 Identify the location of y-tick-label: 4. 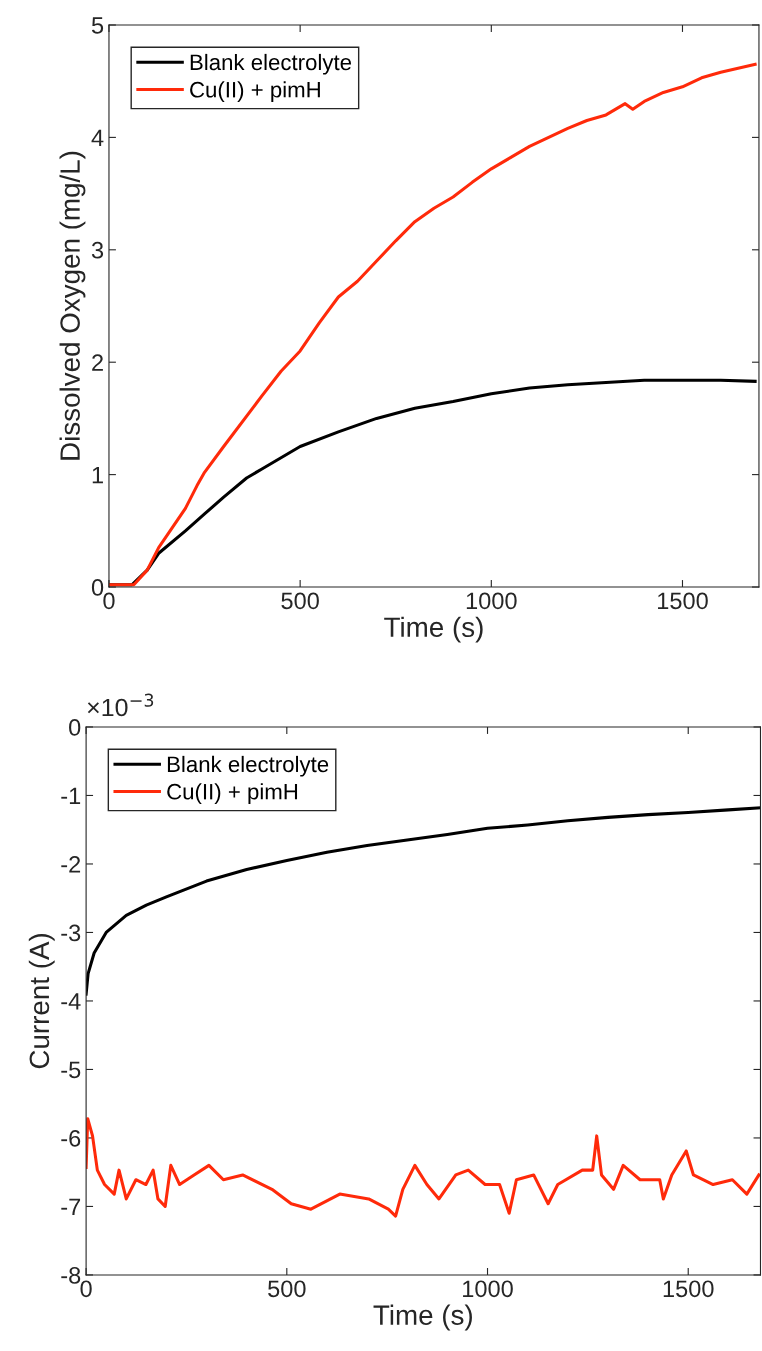
(97, 137).